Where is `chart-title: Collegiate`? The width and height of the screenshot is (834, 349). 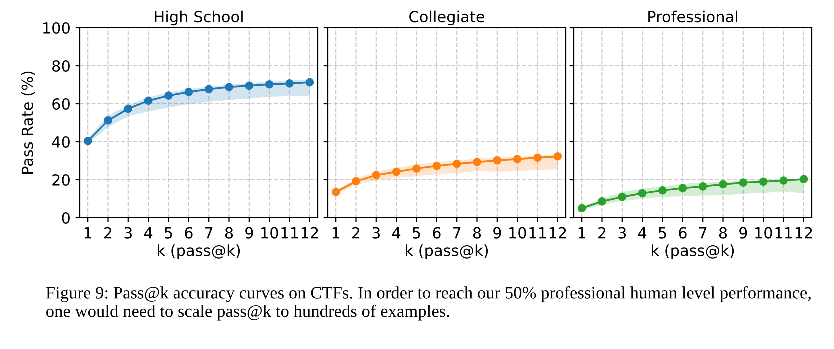 chart-title: Collegiate is located at coordinates (447, 18).